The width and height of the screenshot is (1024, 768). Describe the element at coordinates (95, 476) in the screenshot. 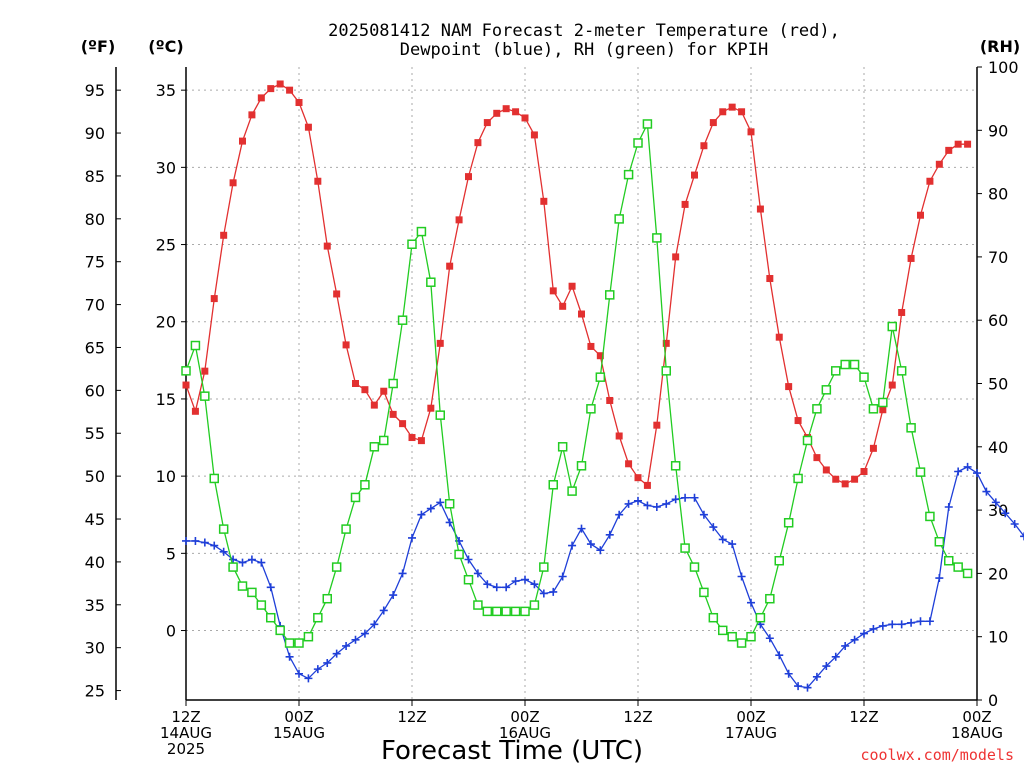

I see `fahrenheit-tick-label: 50` at that location.